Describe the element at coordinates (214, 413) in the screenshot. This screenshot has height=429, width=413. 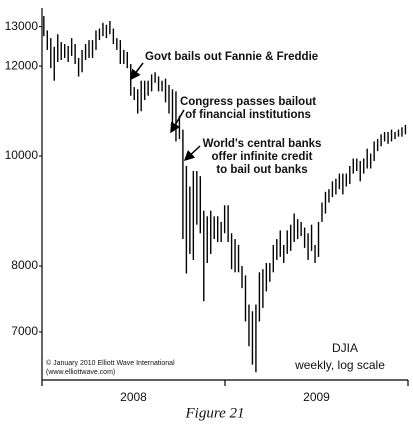
I see `caption: Figure 21` at that location.